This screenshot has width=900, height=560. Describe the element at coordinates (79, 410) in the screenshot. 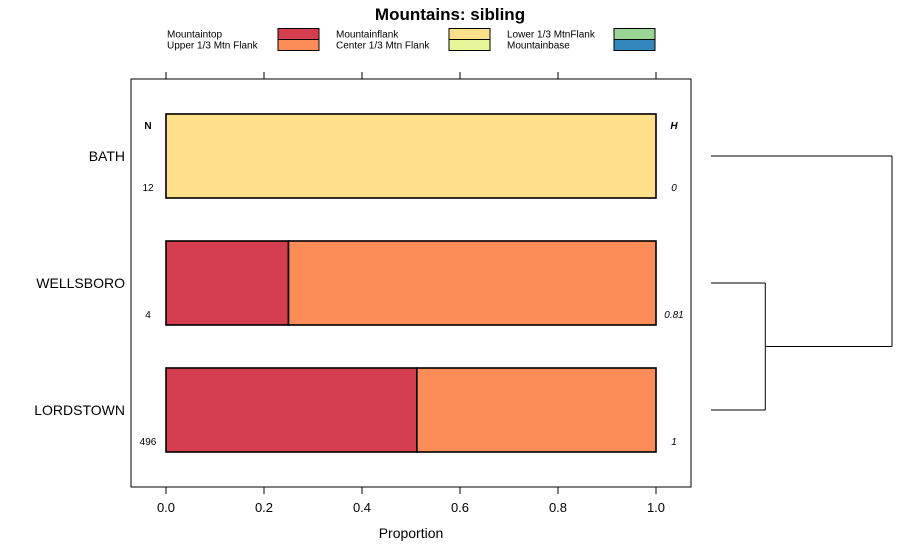

I see `category-label-lordstown: LORDSTOWN` at that location.